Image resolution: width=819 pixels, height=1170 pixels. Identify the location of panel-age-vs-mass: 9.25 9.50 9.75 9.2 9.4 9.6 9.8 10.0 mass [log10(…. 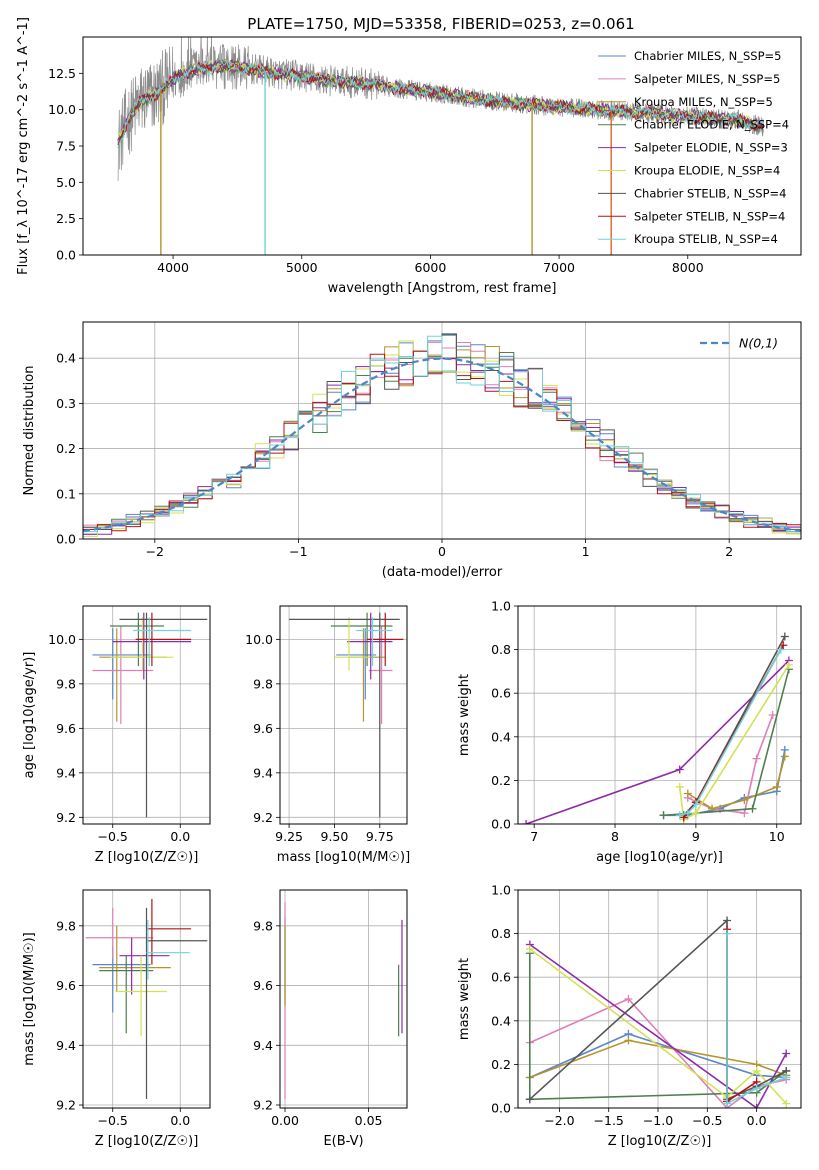
(327, 735).